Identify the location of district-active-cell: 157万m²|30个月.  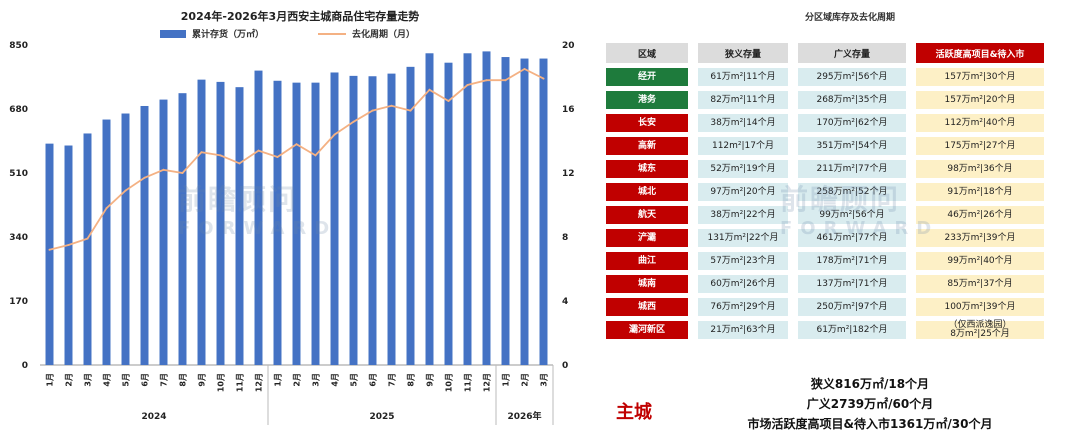
(980, 77).